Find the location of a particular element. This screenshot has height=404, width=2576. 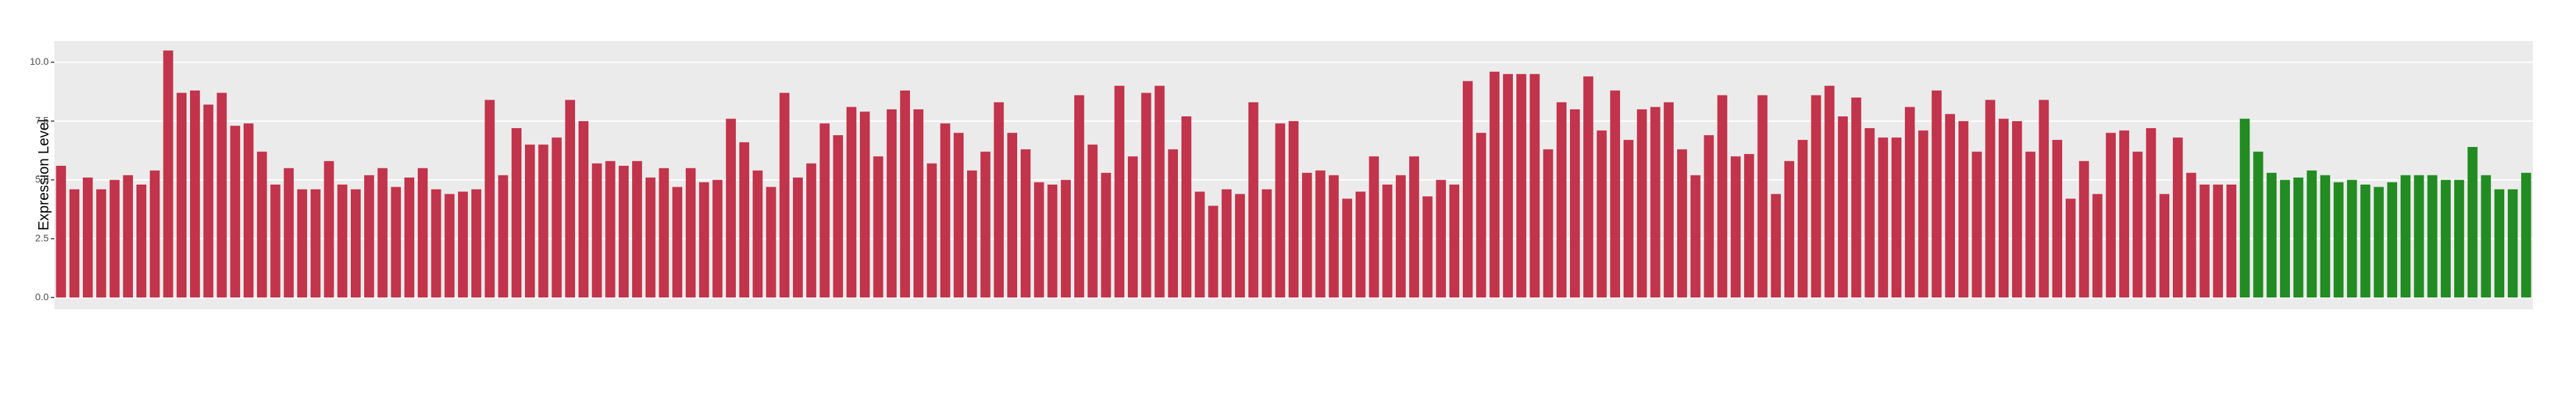

y-tick-label: 5.0 is located at coordinates (42, 179).